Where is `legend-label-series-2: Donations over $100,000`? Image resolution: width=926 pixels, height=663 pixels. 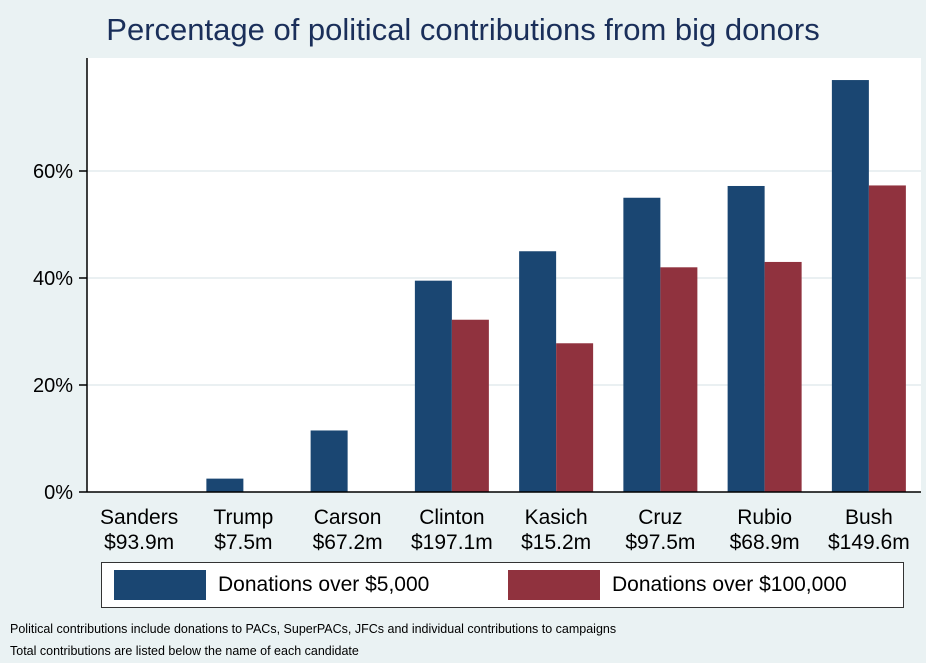 legend-label-series-2: Donations over $100,000 is located at coordinates (729, 584).